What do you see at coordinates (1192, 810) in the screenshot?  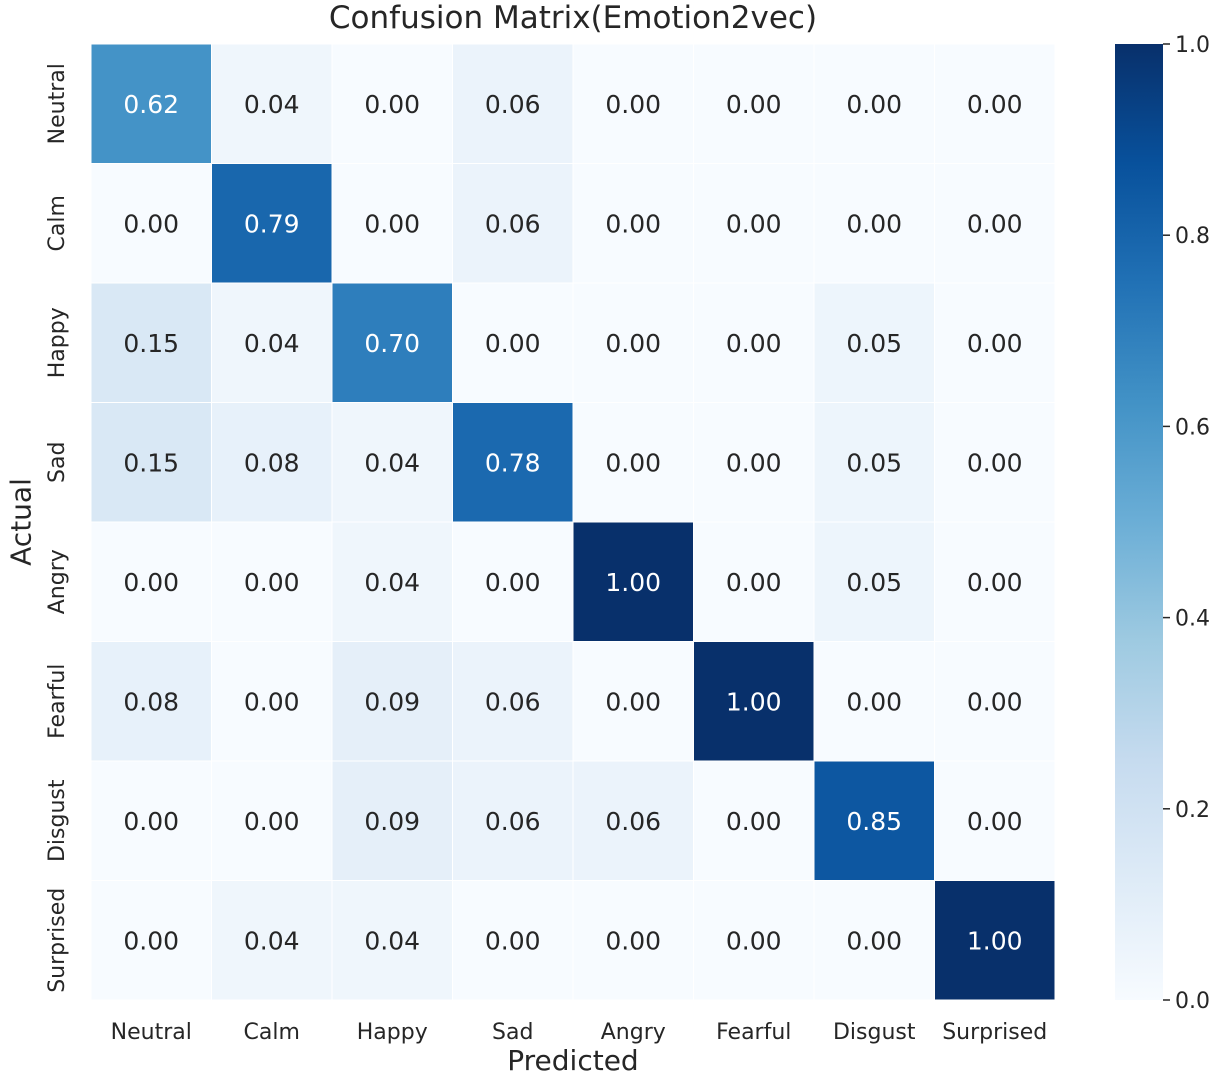 I see `colorbar-tick-label: 0.2` at bounding box center [1192, 810].